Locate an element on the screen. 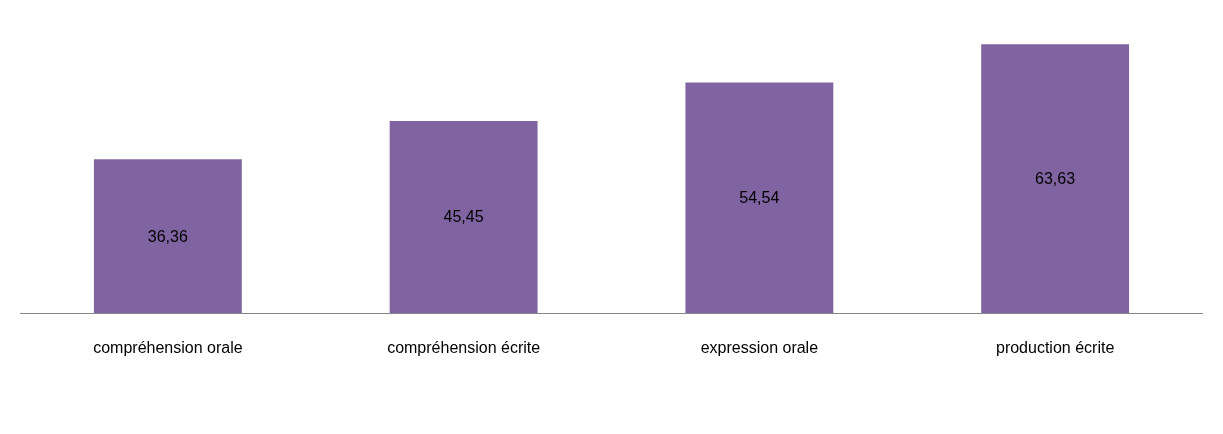  data-label: 36,36 is located at coordinates (167, 236).